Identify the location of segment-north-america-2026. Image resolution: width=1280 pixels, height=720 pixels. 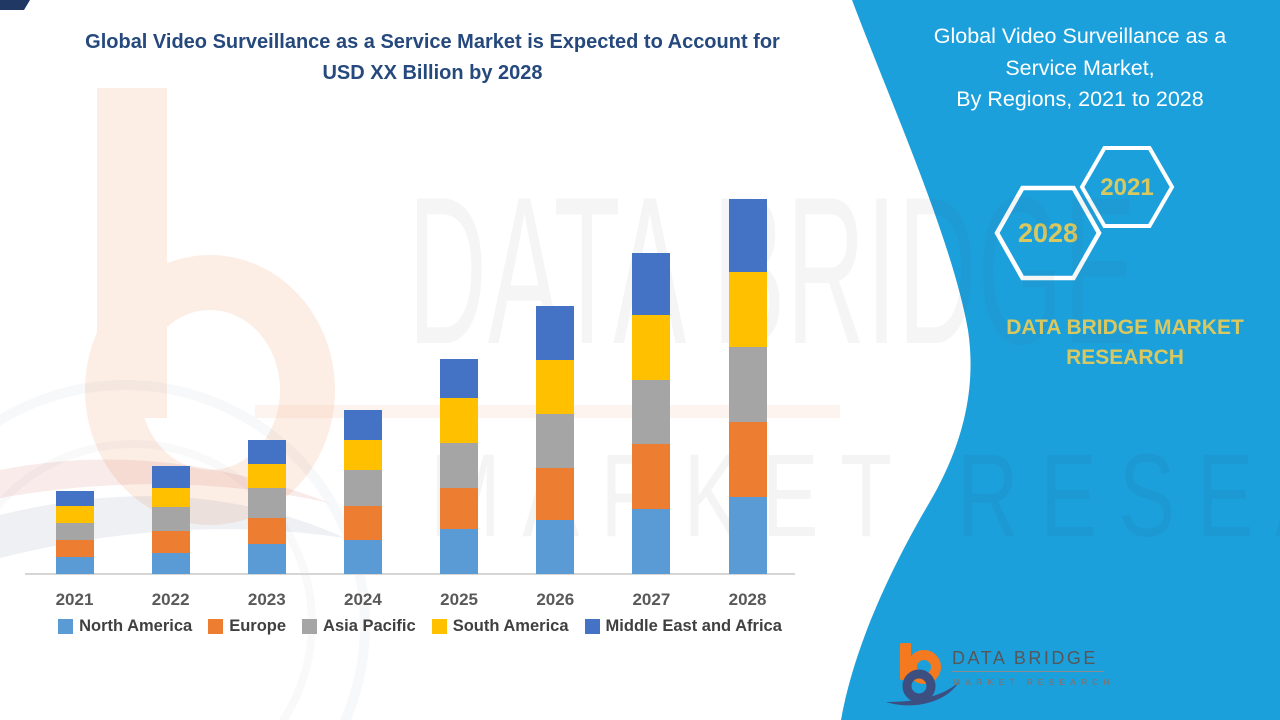
(555, 547).